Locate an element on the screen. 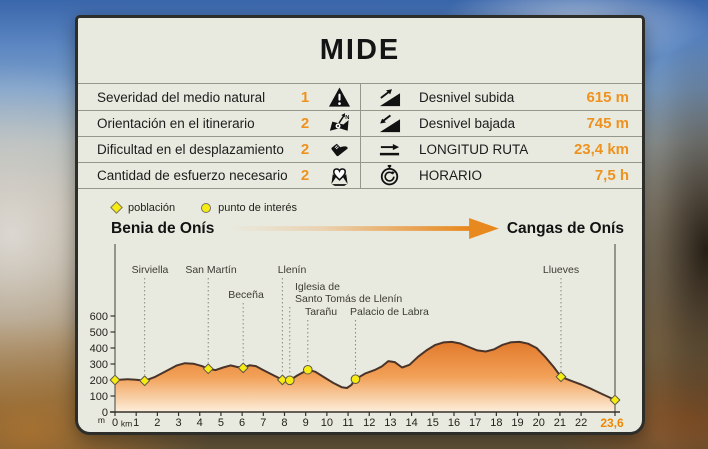  page-title: MIDE is located at coordinates (360, 50).